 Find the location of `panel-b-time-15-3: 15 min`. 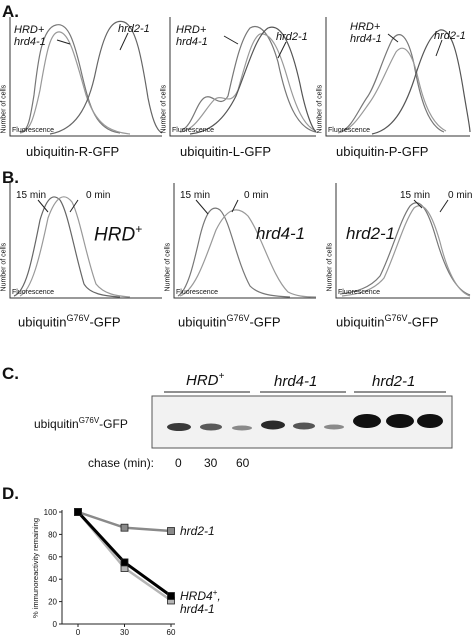

panel-b-time-15-3: 15 min is located at coordinates (415, 195).